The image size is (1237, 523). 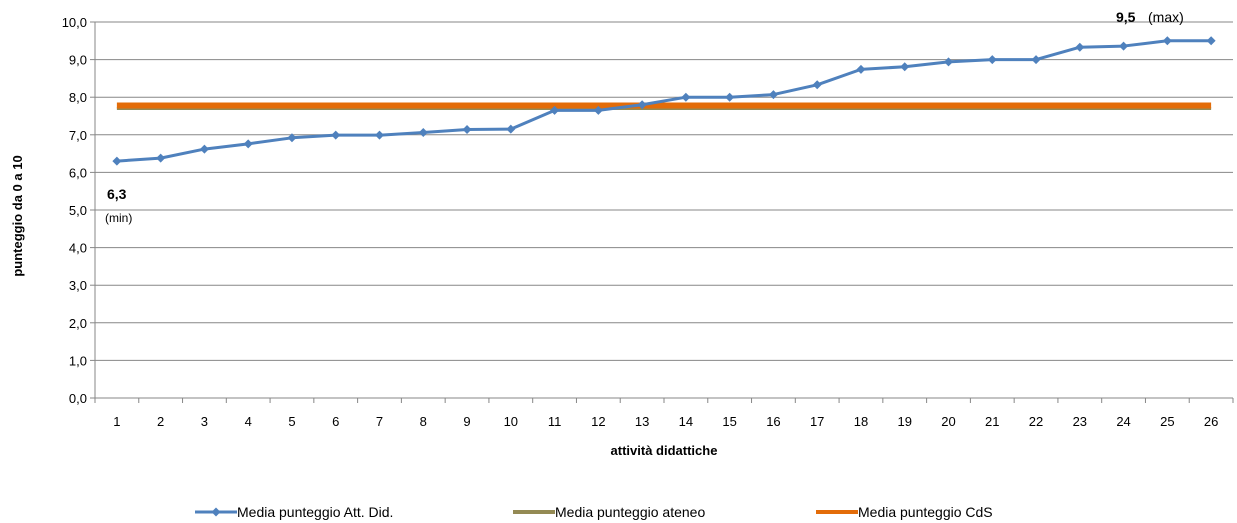 What do you see at coordinates (686, 421) in the screenshot?
I see `x-tick-label: 14` at bounding box center [686, 421].